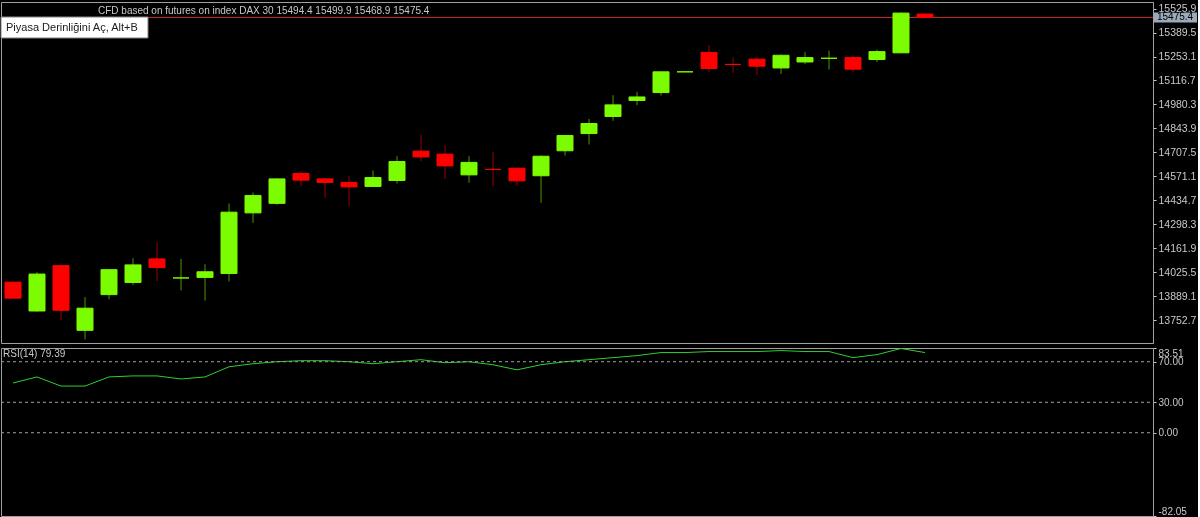  What do you see at coordinates (1173, 511) in the screenshot?
I see `y-tick-label: -82.05` at bounding box center [1173, 511].